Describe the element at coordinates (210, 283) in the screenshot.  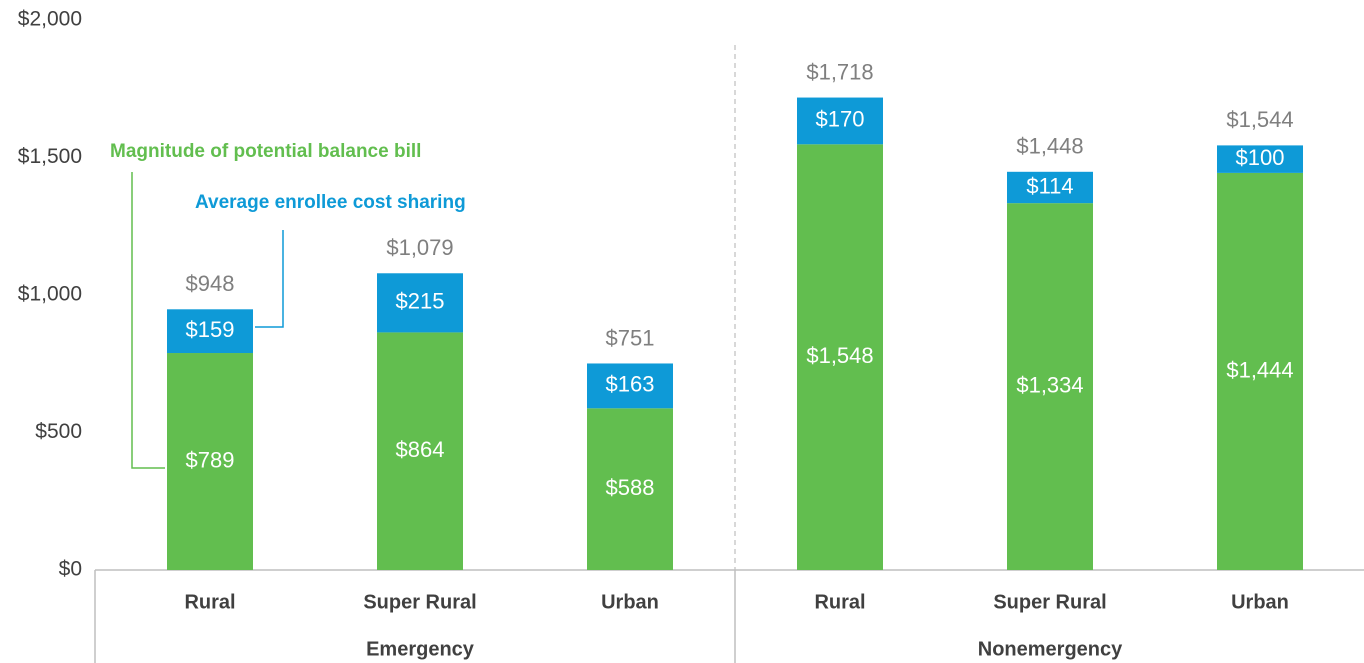
I see `total-label: $948` at that location.